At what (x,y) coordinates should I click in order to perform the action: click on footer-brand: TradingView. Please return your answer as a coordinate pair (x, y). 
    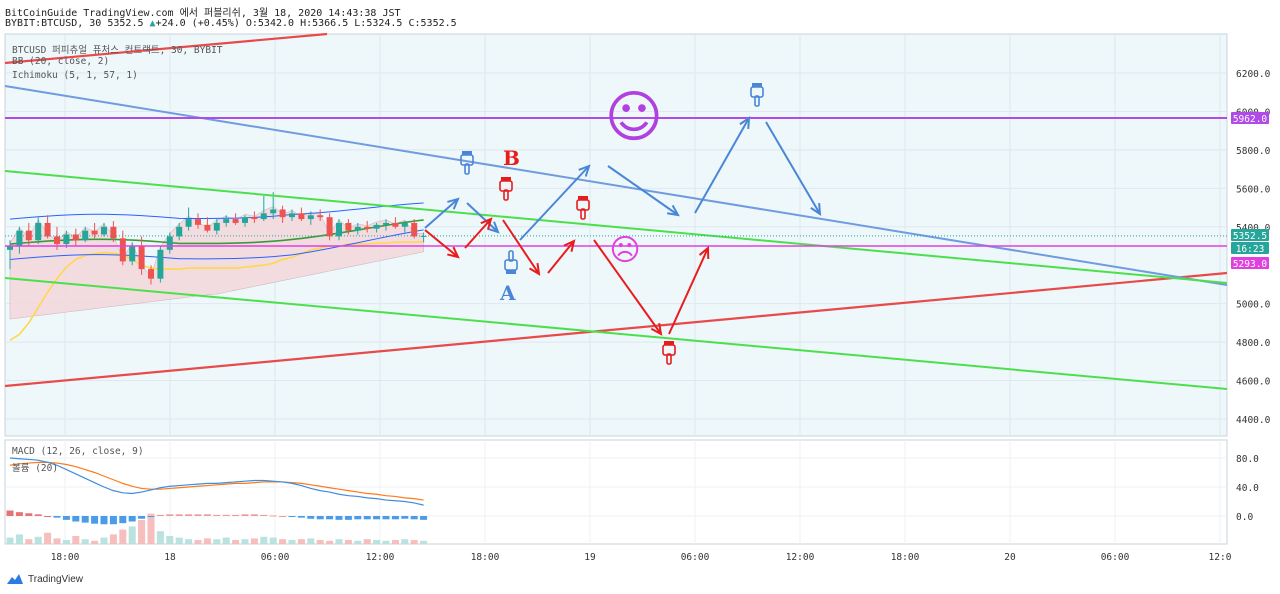
    Looking at the image, I should click on (44, 579).